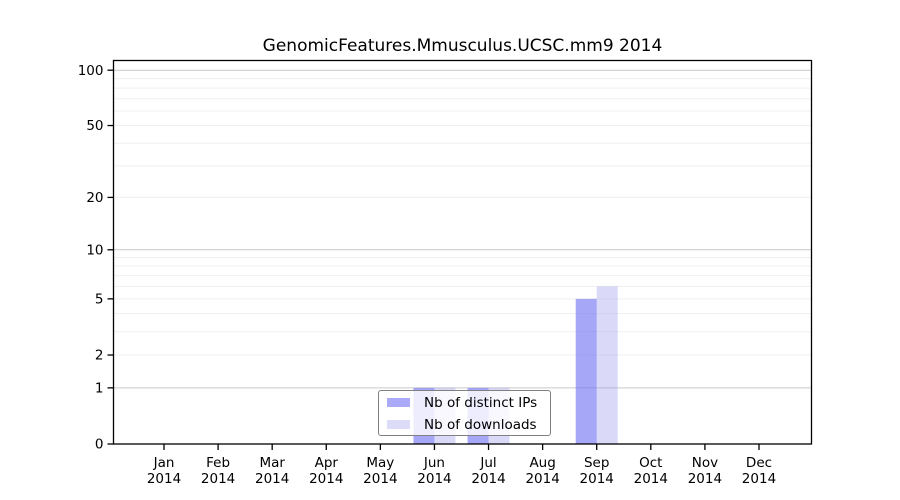  Describe the element at coordinates (462, 46) in the screenshot. I see `chart-title: GenomicFeatures.Mmusculus.UCSC.mm9 2014` at that location.